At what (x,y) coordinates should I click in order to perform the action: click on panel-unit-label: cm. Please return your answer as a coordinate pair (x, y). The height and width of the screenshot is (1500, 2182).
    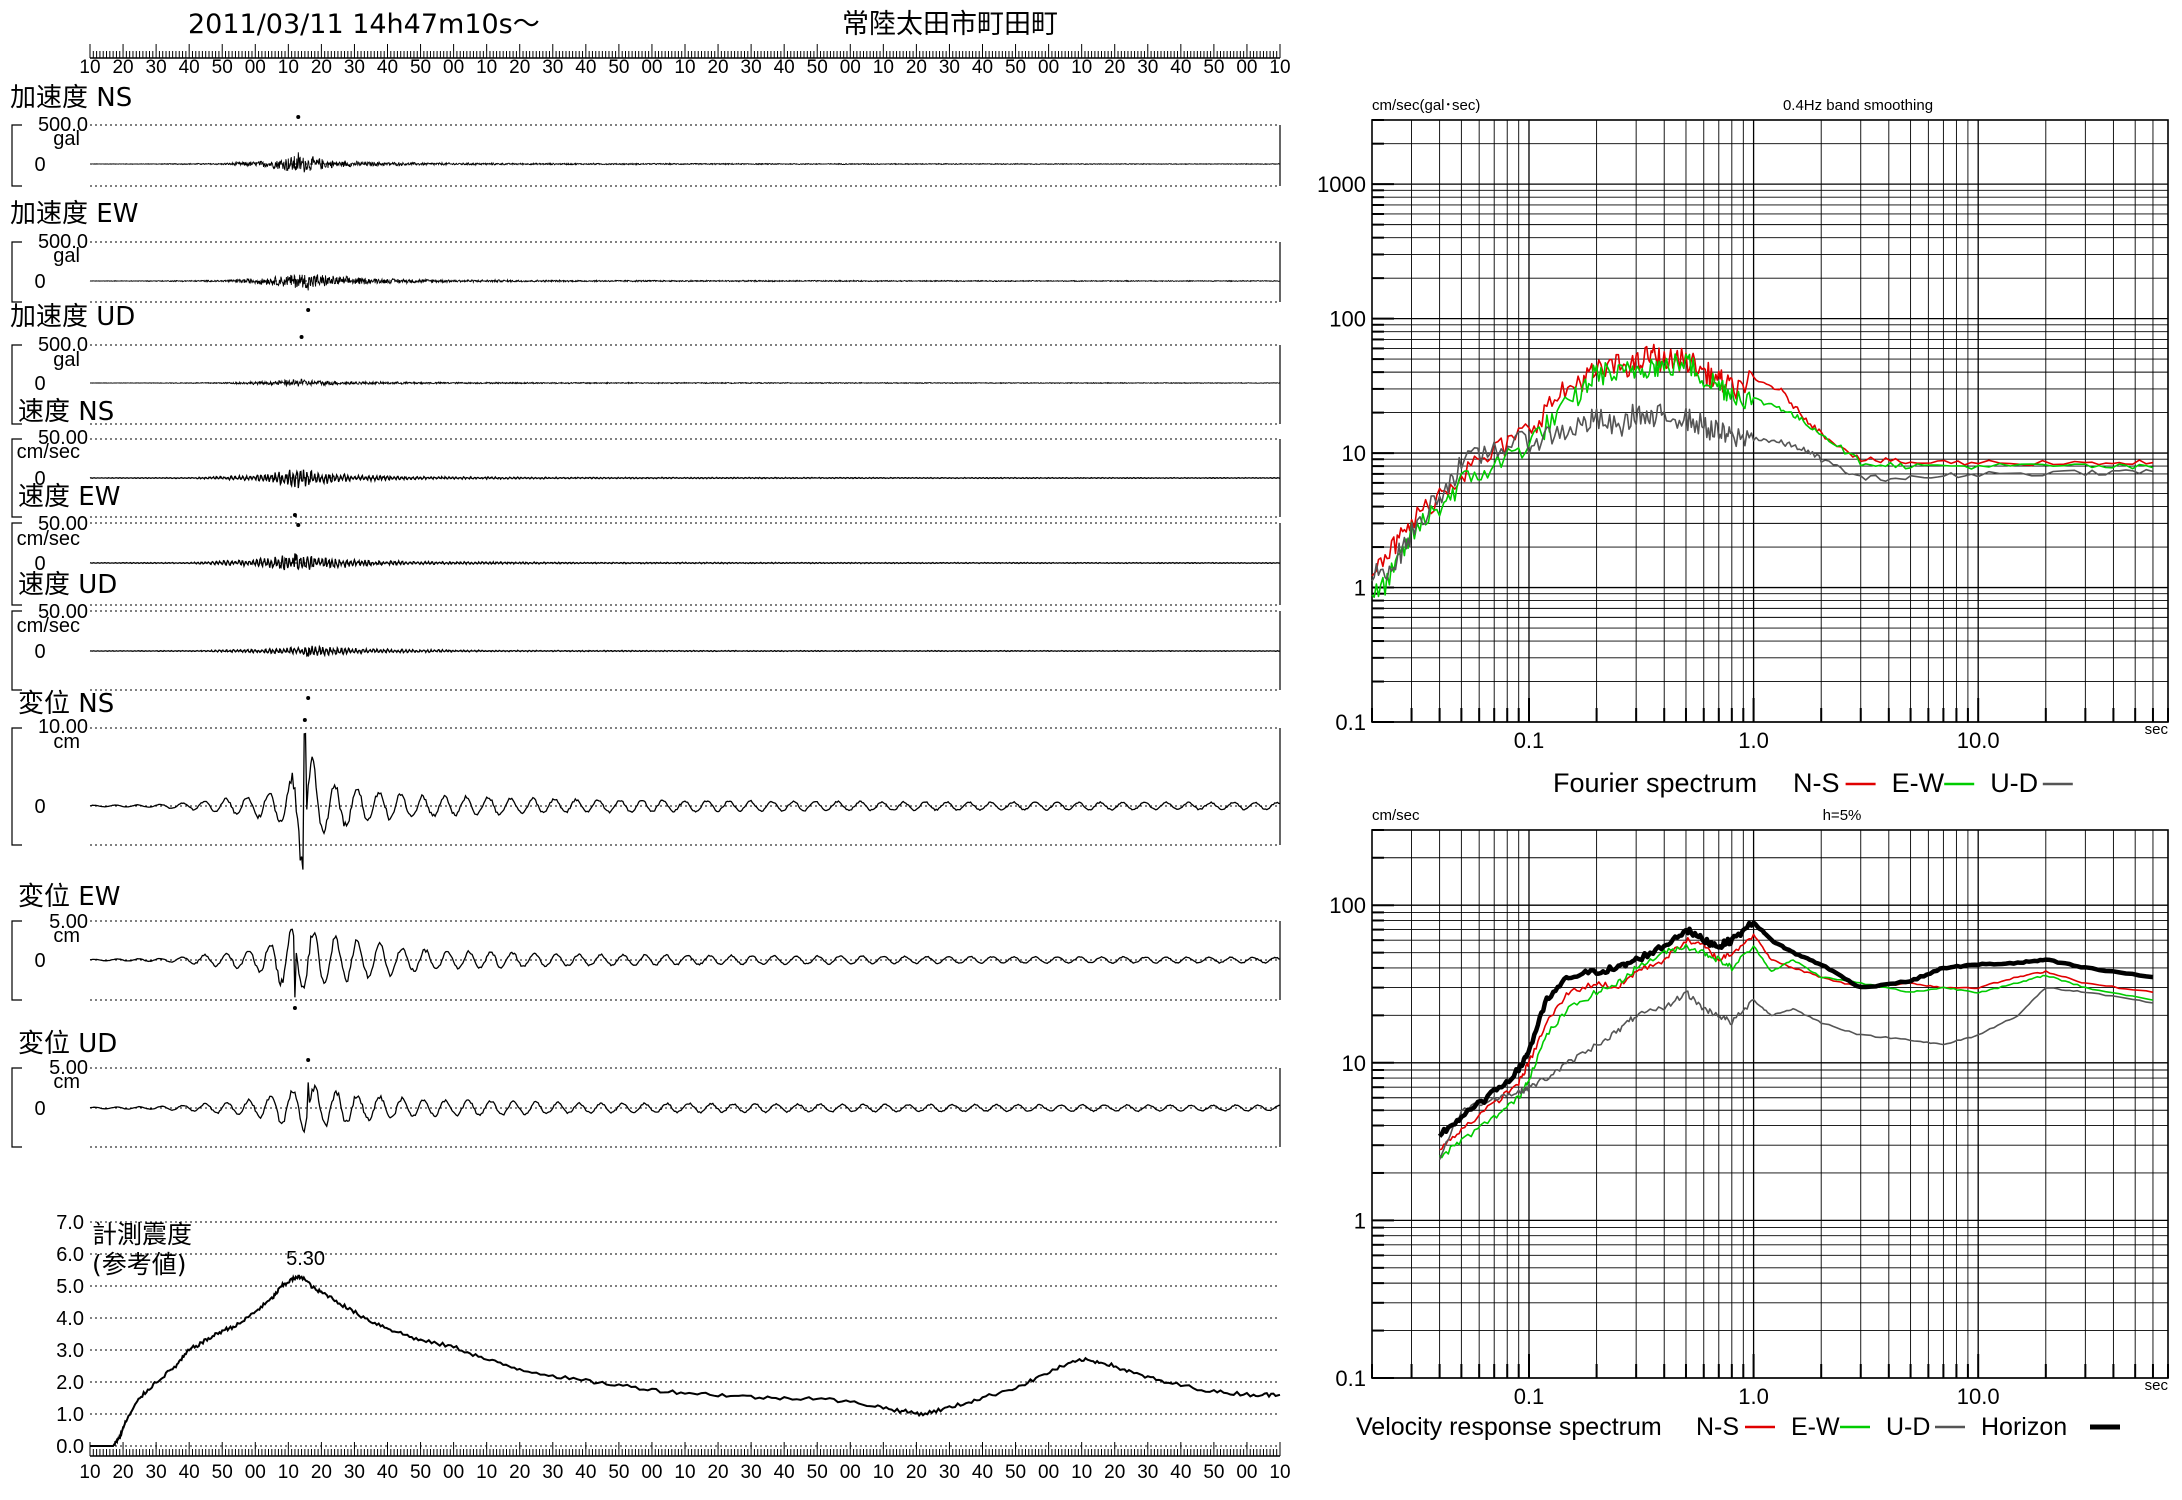
    Looking at the image, I should click on (66, 742).